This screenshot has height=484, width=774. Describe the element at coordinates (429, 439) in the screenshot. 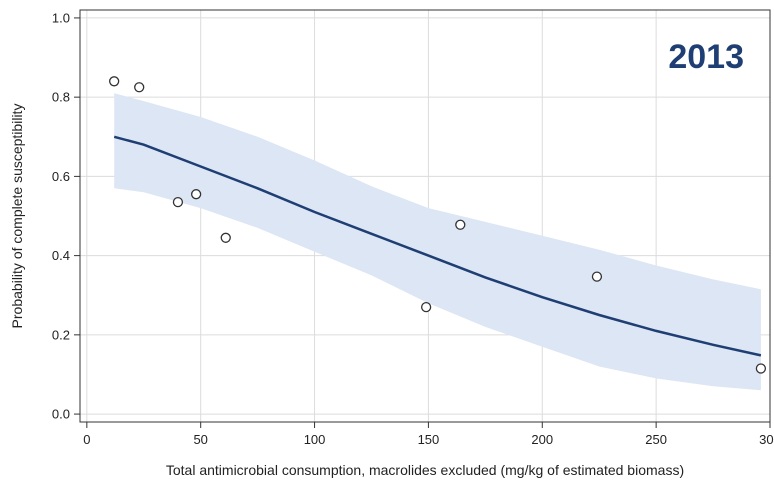

I see `x-tick-label: 150` at that location.